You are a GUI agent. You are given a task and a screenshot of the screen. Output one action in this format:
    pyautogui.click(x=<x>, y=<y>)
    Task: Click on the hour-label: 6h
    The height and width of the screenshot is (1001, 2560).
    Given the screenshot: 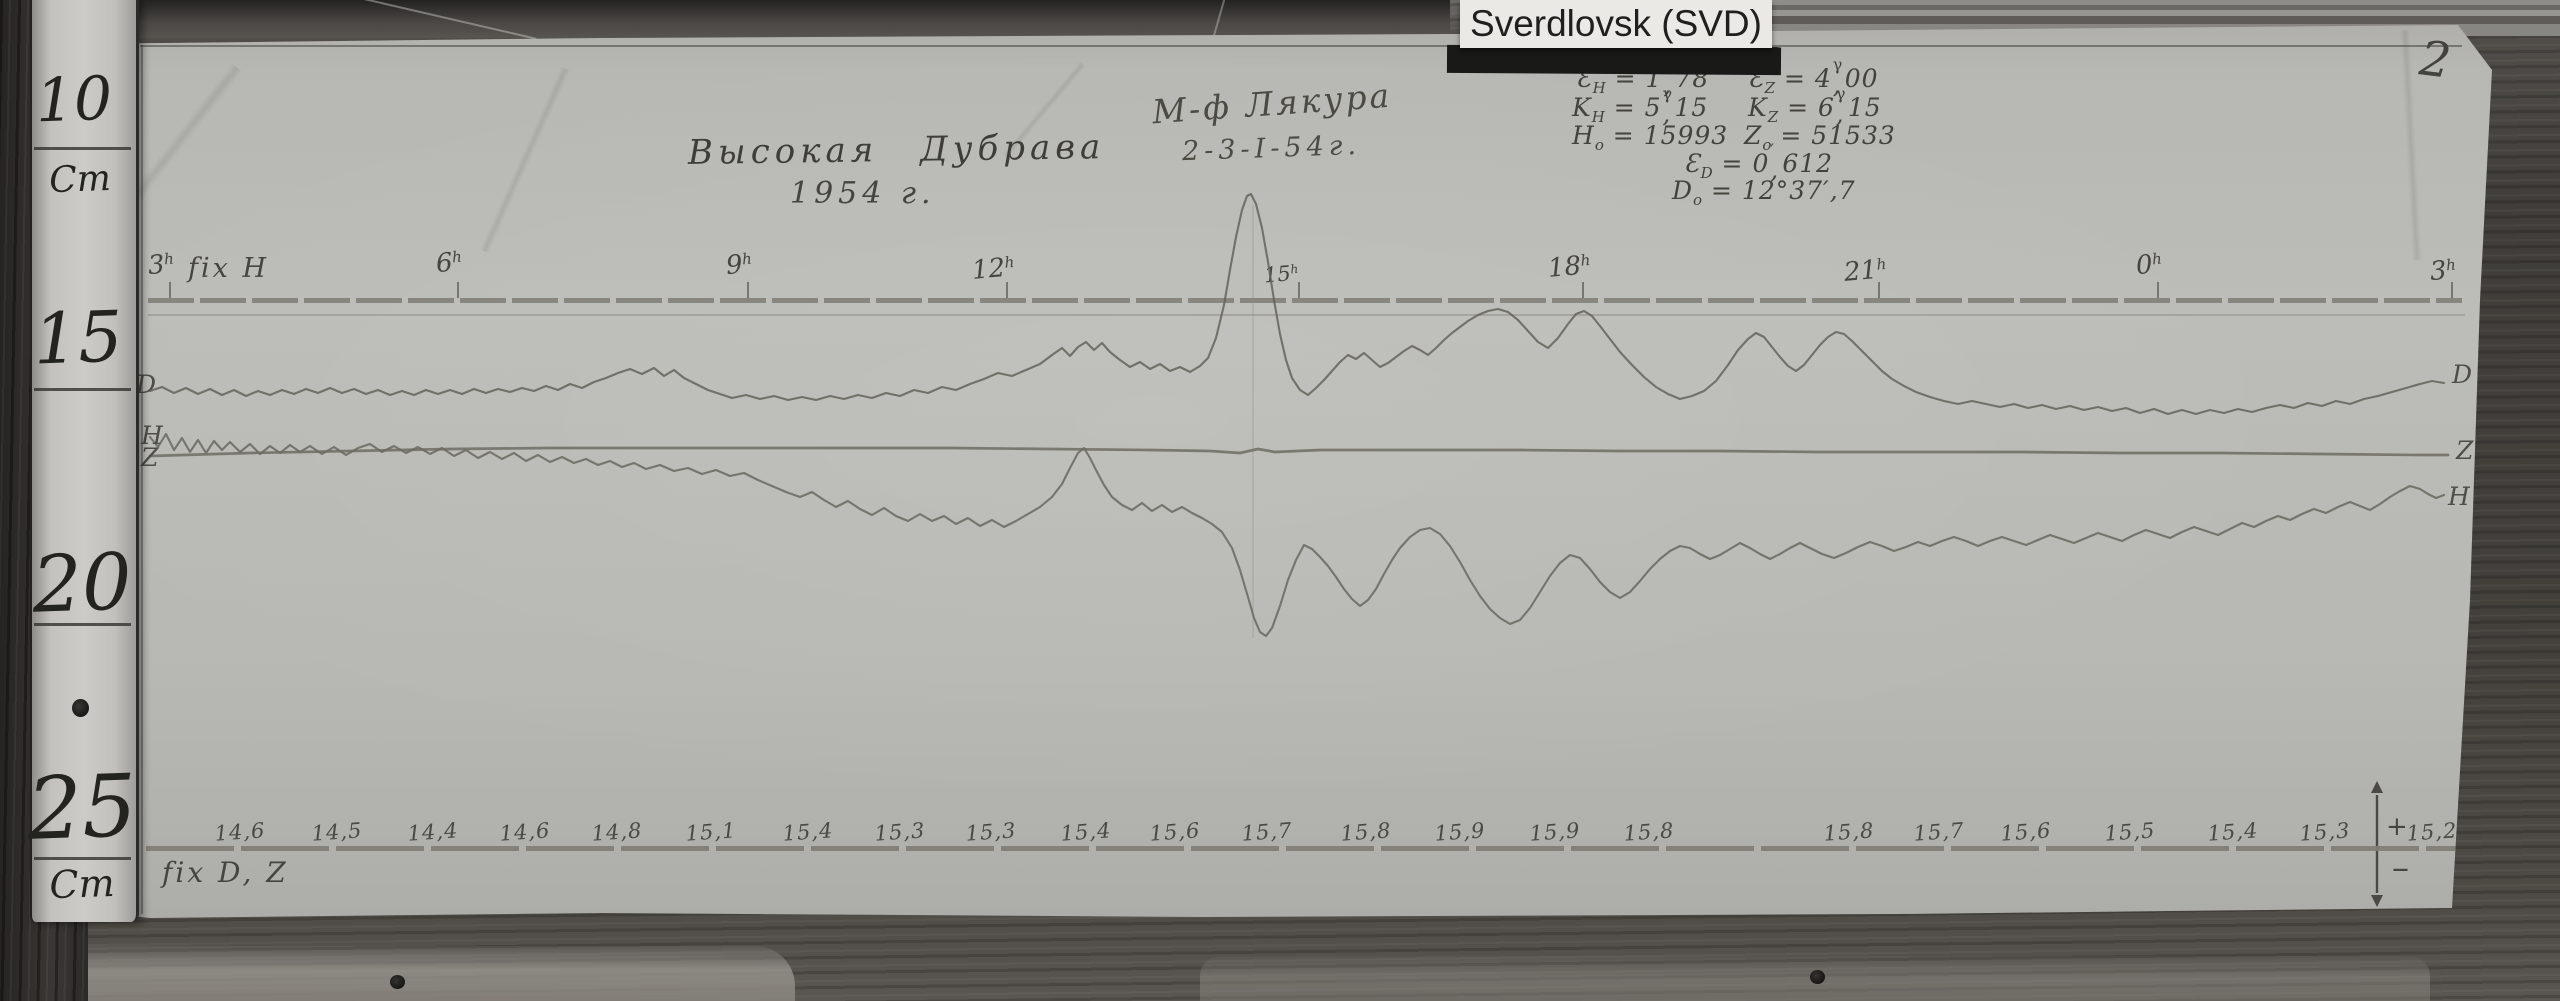 What is the action you would take?
    pyautogui.click(x=448, y=263)
    